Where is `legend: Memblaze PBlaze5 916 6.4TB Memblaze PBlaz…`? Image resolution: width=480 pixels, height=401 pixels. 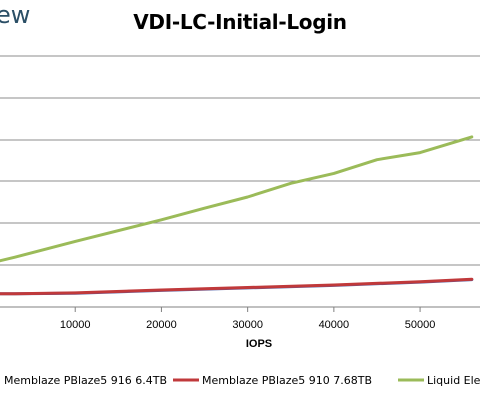 legend: Memblaze PBlaze5 916 6.4TB Memblaze PBlaz… is located at coordinates (242, 380).